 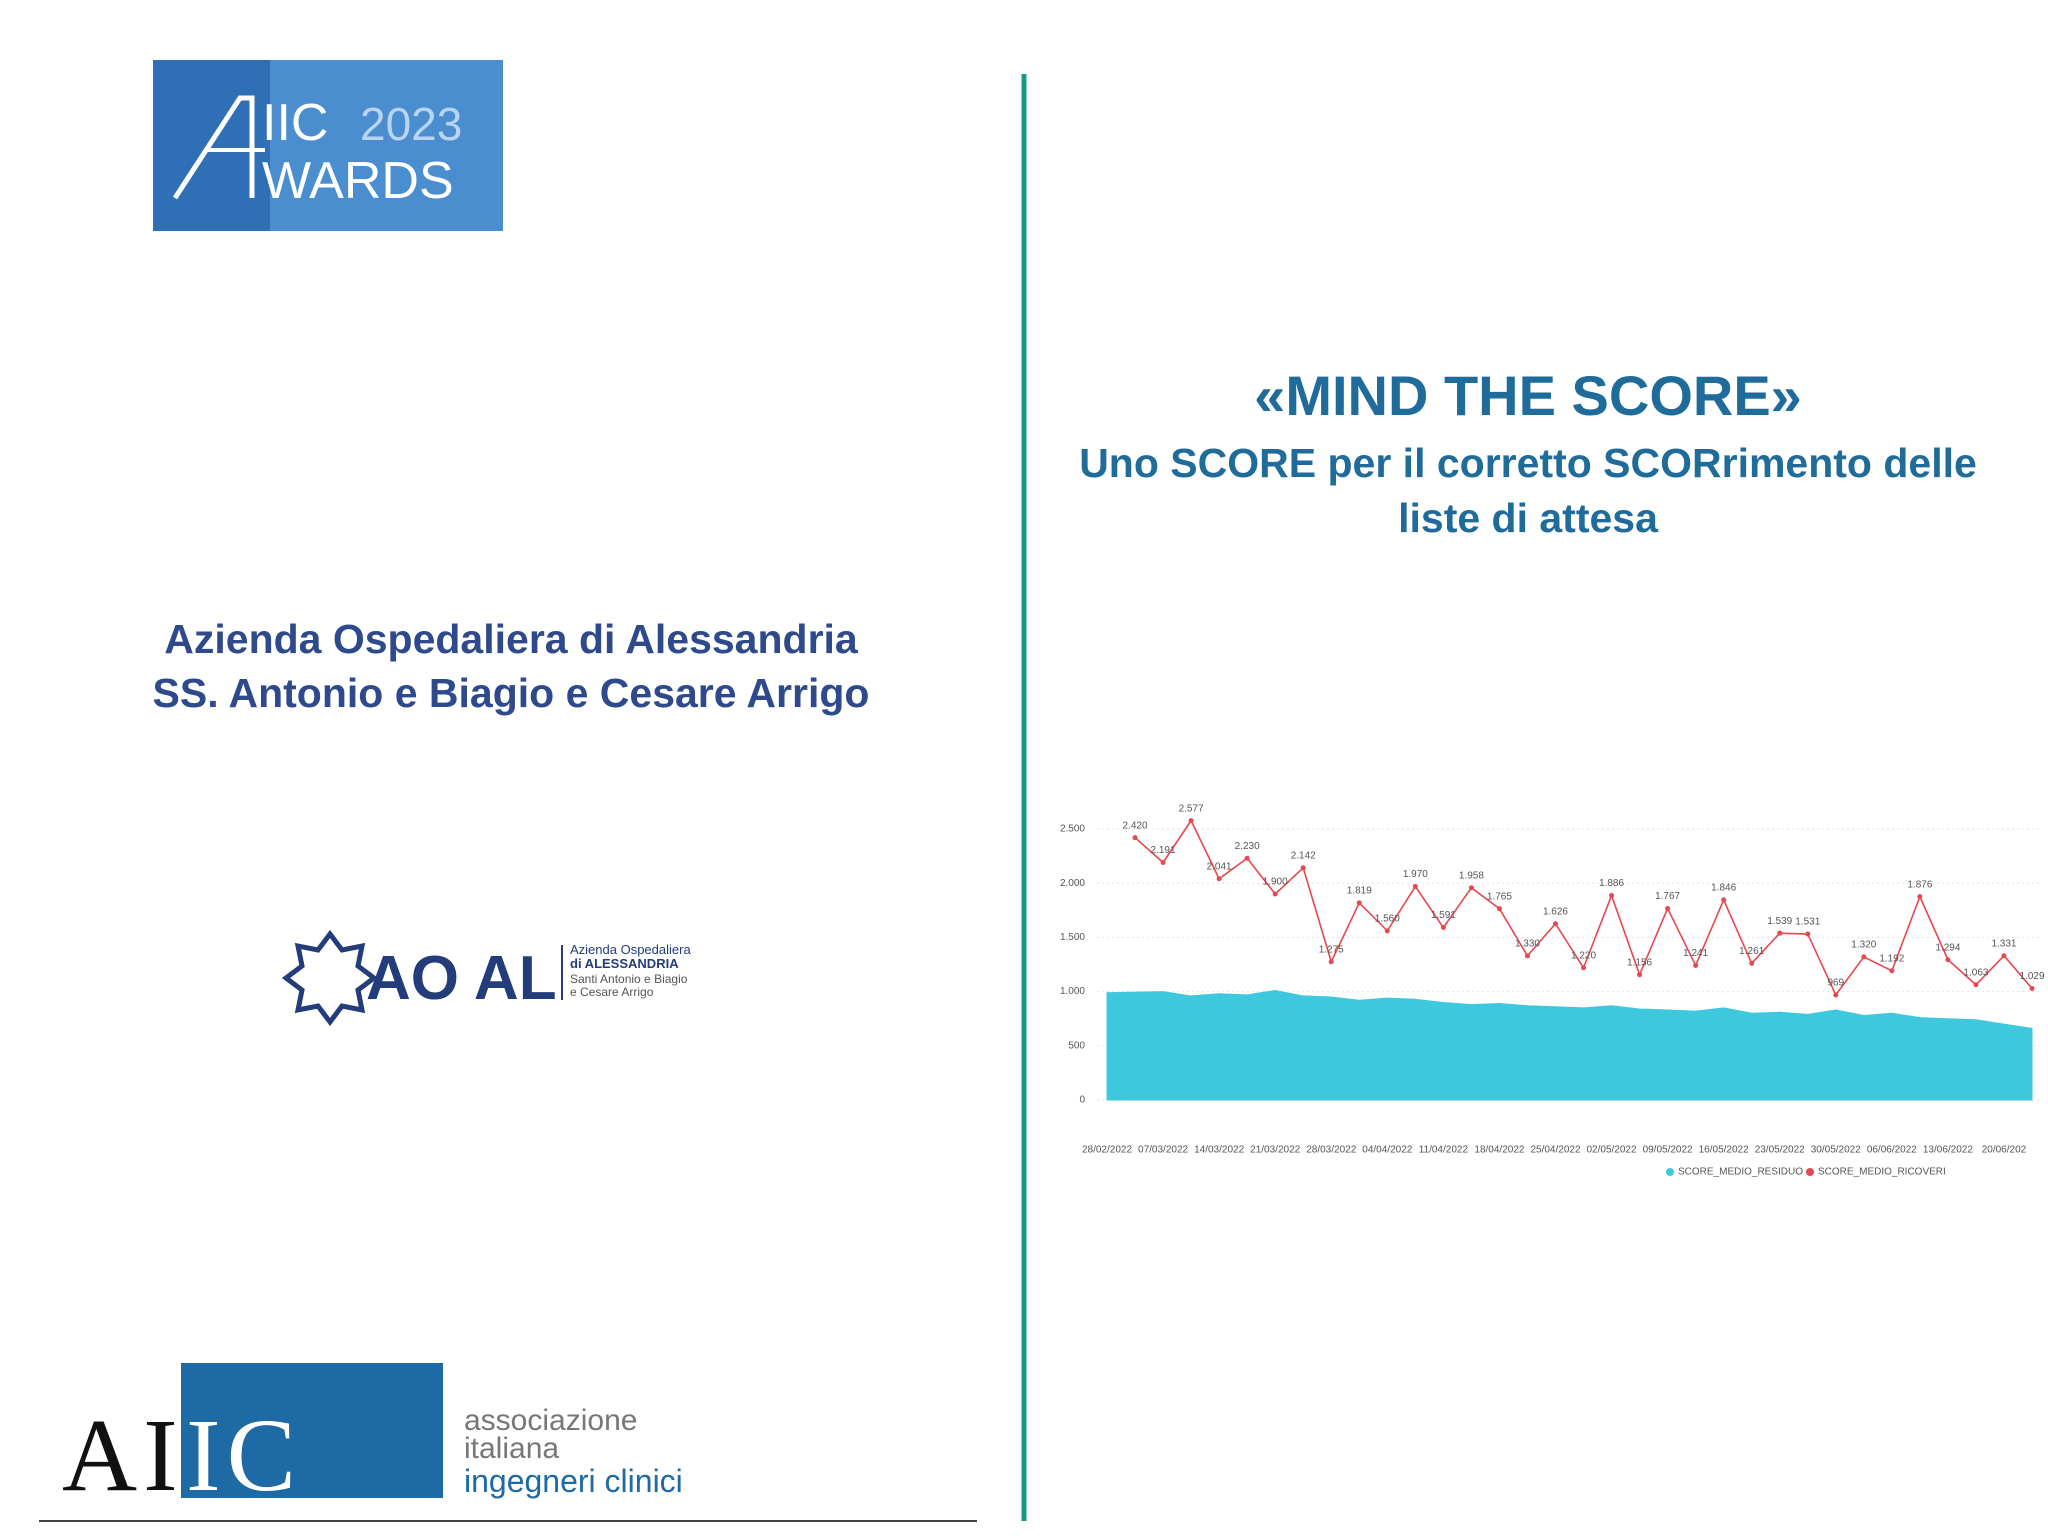 I want to click on x-tick-label: 14/03/2022, so click(x=1219, y=1150).